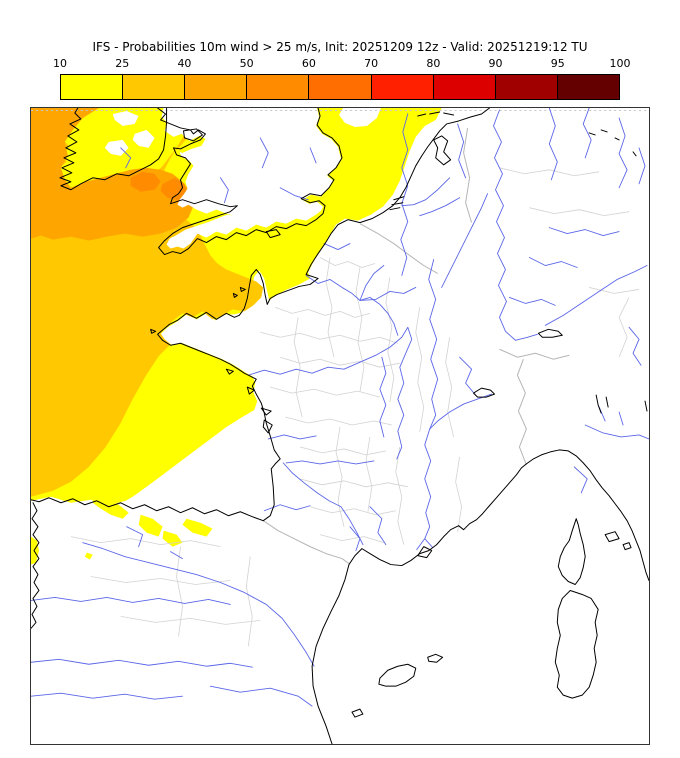 The width and height of the screenshot is (680, 758). Describe the element at coordinates (576, 644) in the screenshot. I see `coast-sardinia` at that location.